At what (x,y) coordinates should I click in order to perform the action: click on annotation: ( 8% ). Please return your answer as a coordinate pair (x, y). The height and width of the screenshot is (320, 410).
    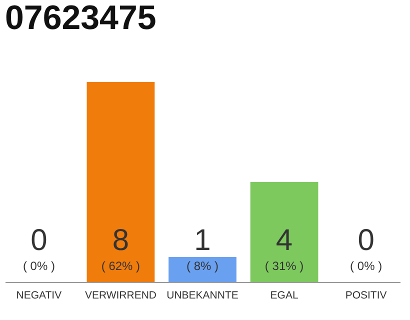
    Looking at the image, I should click on (202, 266).